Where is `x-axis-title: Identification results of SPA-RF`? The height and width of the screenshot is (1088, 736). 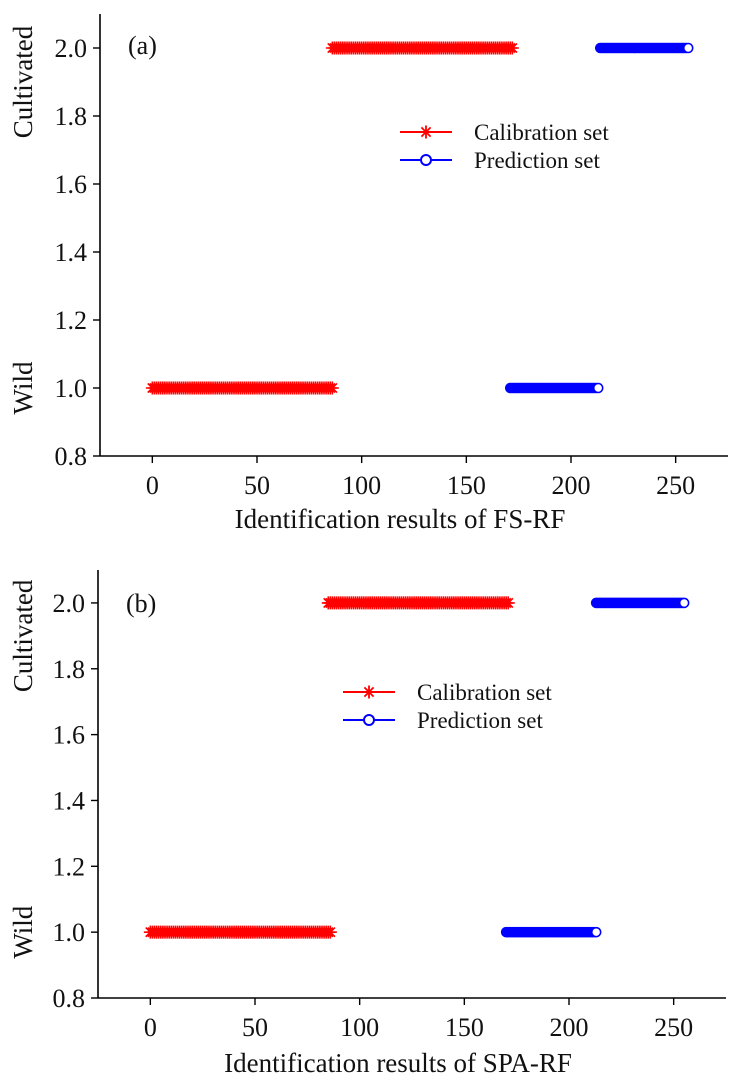
x-axis-title: Identification results of SPA-RF is located at coordinates (398, 1063).